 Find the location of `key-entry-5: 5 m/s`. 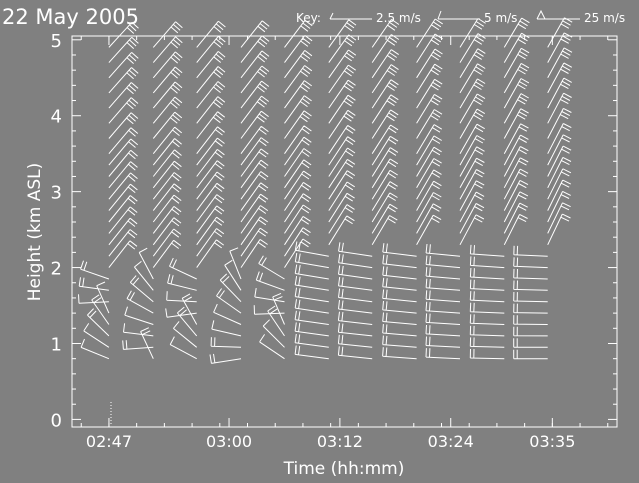

key-entry-5: 5 m/s is located at coordinates (500, 18).